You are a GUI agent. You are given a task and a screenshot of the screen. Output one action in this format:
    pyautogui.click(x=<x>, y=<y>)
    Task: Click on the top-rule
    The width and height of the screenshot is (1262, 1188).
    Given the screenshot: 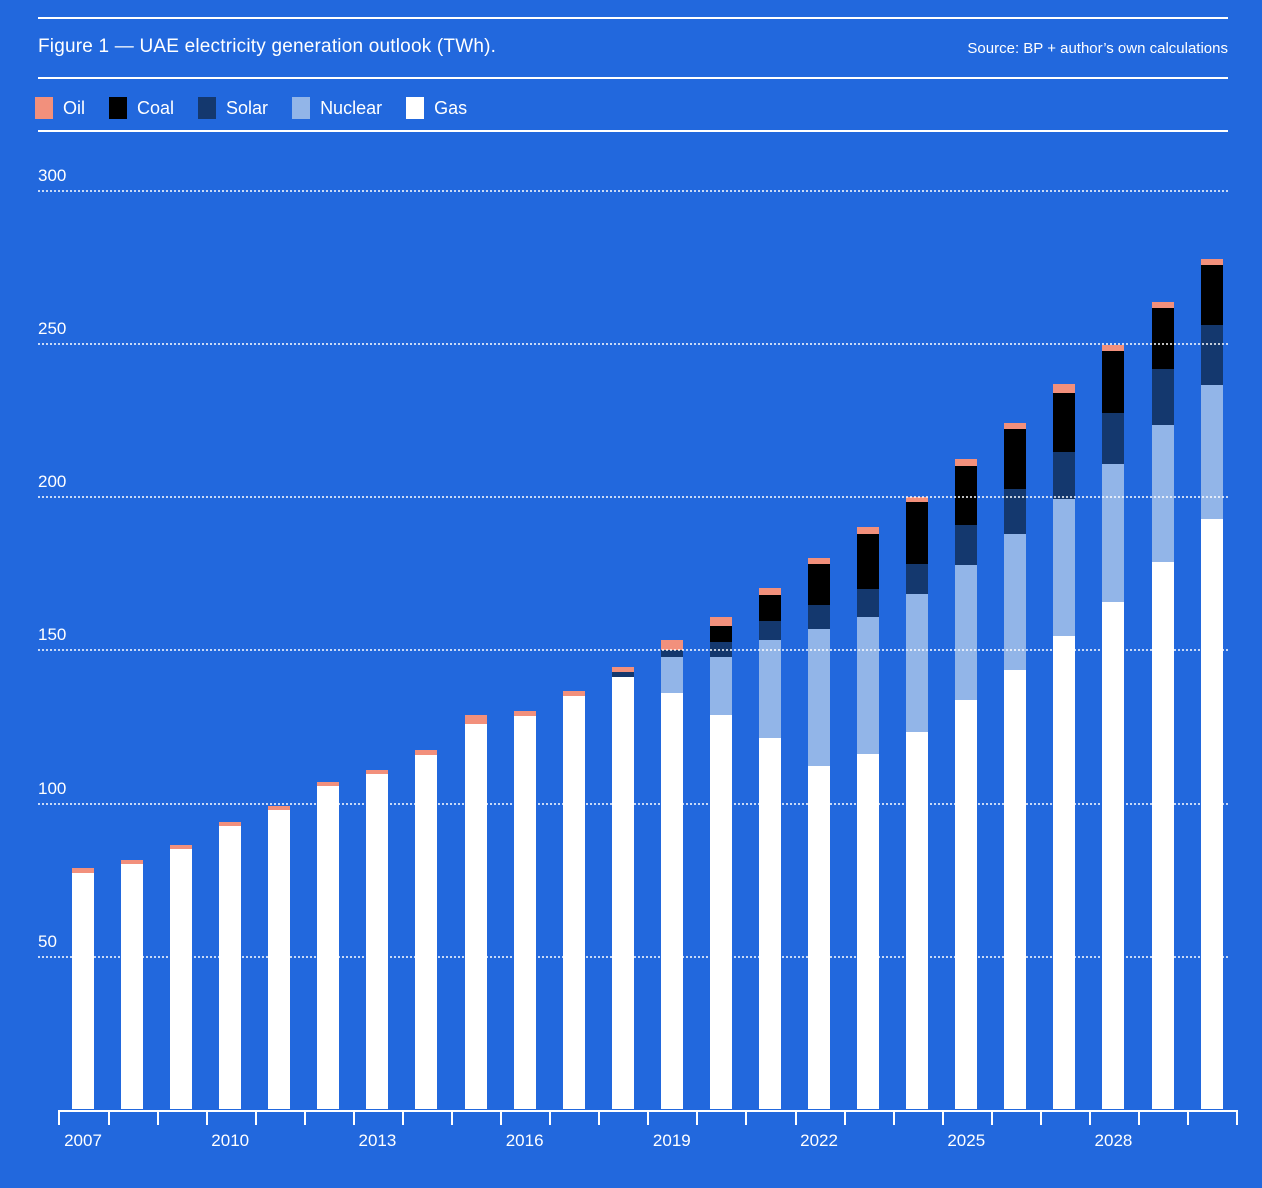 What is the action you would take?
    pyautogui.click(x=633, y=18)
    